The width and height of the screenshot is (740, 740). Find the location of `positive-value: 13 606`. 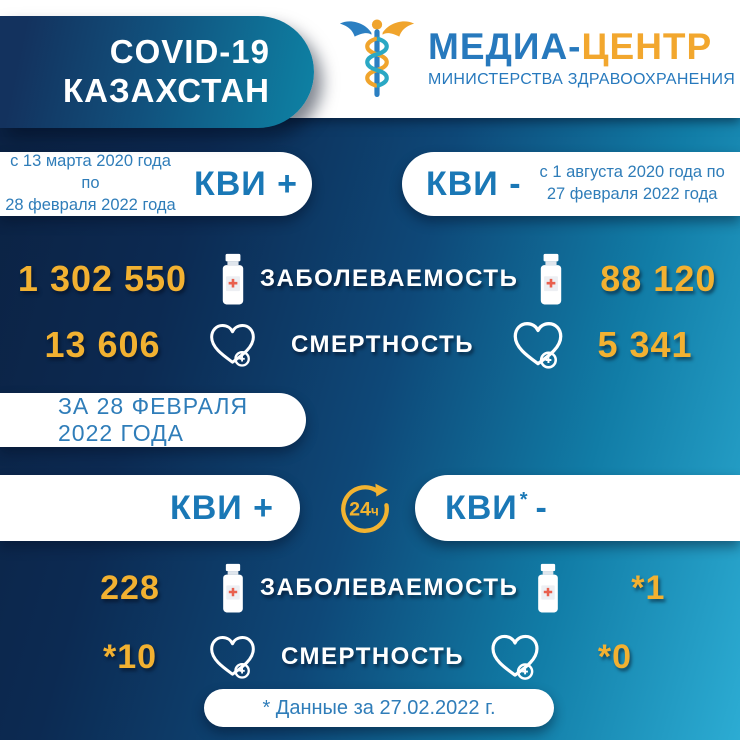

positive-value: 13 606 is located at coordinates (102, 344).